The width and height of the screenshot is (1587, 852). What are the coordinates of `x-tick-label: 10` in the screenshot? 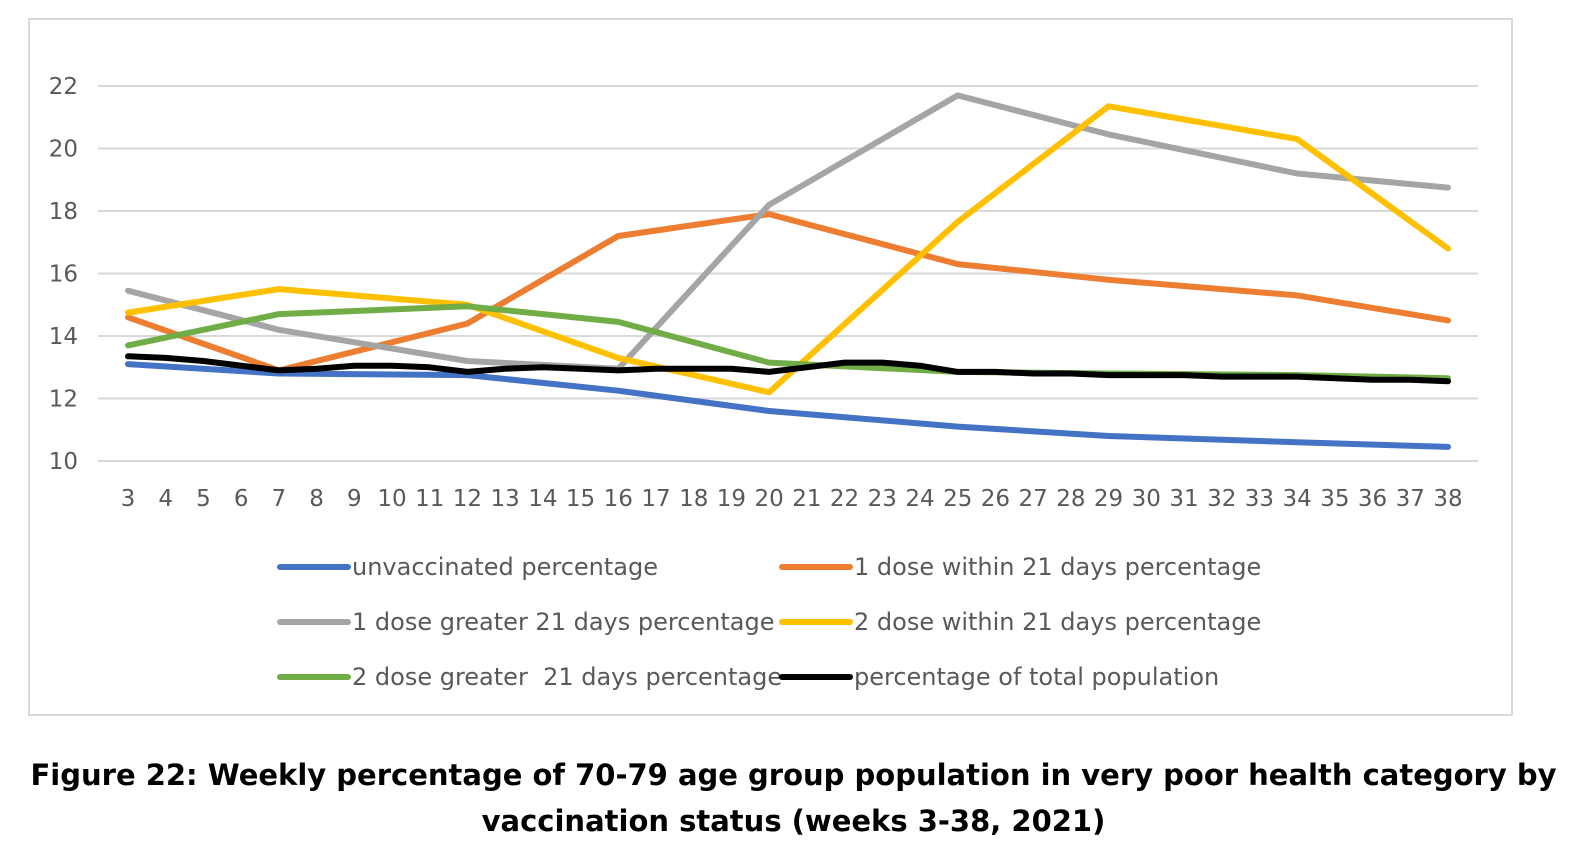 It's located at (391, 499).